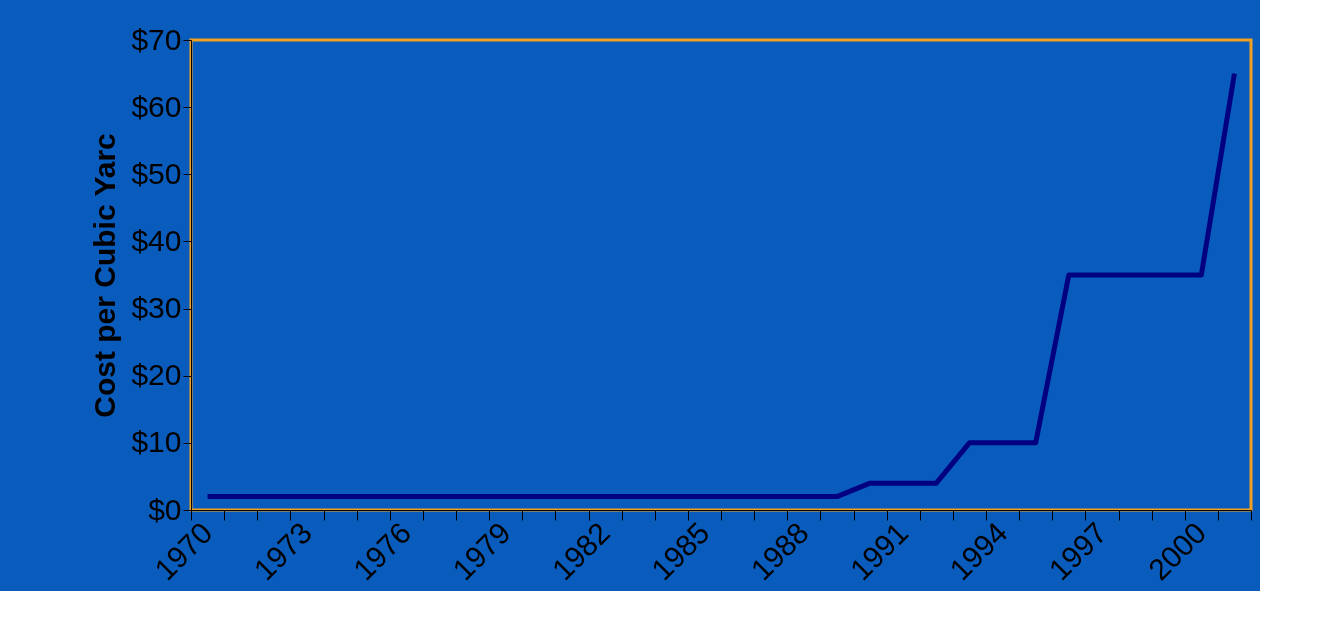 The image size is (1317, 634). What do you see at coordinates (165, 509) in the screenshot?
I see `y-tick-label: $0` at bounding box center [165, 509].